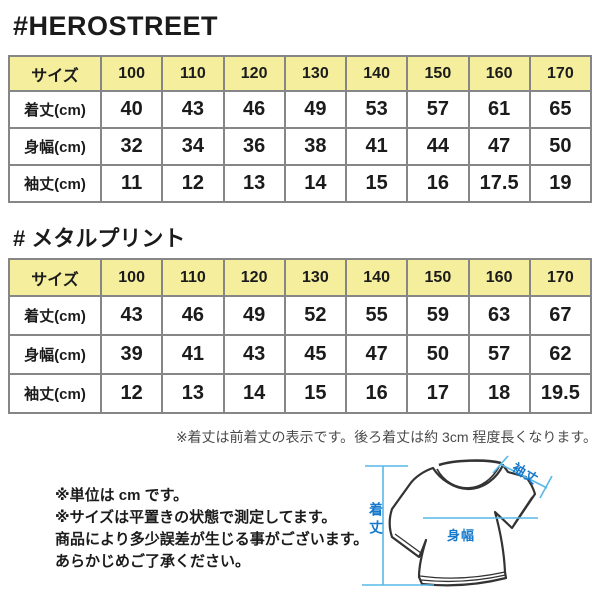 This screenshot has height=600, width=600. I want to click on tshirt-measurement-diagram, so click(457, 521).